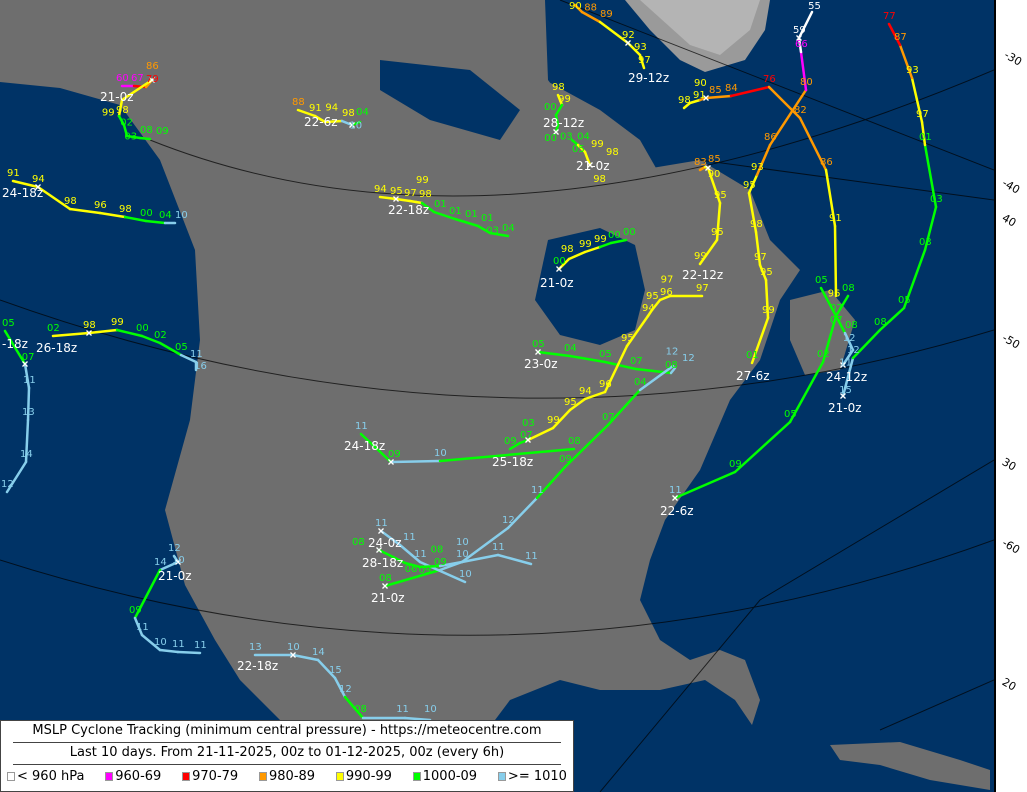  Describe the element at coordinates (846, 377) in the screenshot. I see `track-time-label: 24-12z` at that location.